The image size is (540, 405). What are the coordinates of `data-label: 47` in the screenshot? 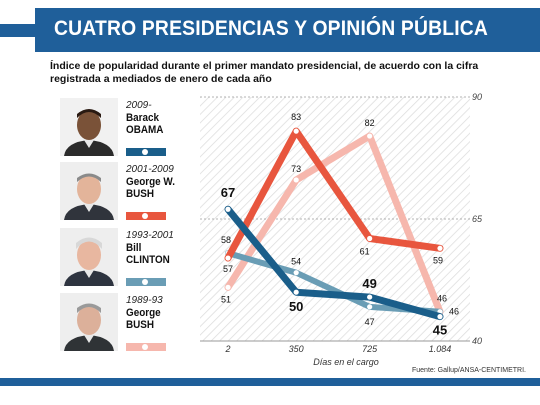 It's located at (370, 322).